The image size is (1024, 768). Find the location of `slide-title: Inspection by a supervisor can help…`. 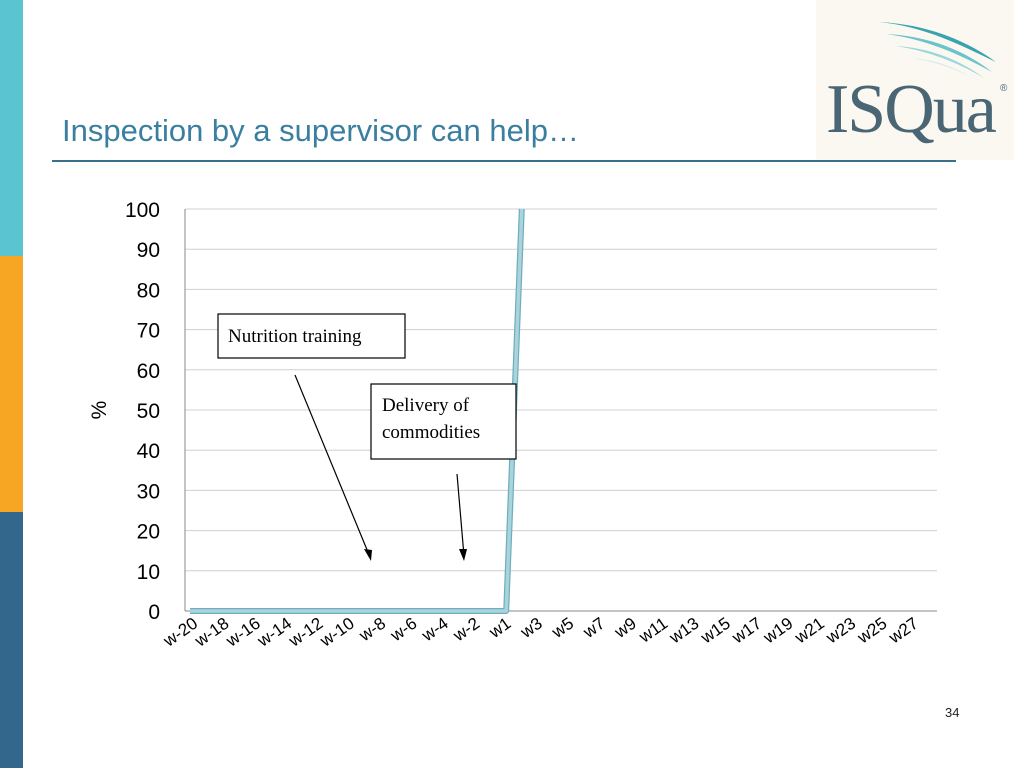

slide-title: Inspection by a supervisor can help… is located at coordinates (320, 130).